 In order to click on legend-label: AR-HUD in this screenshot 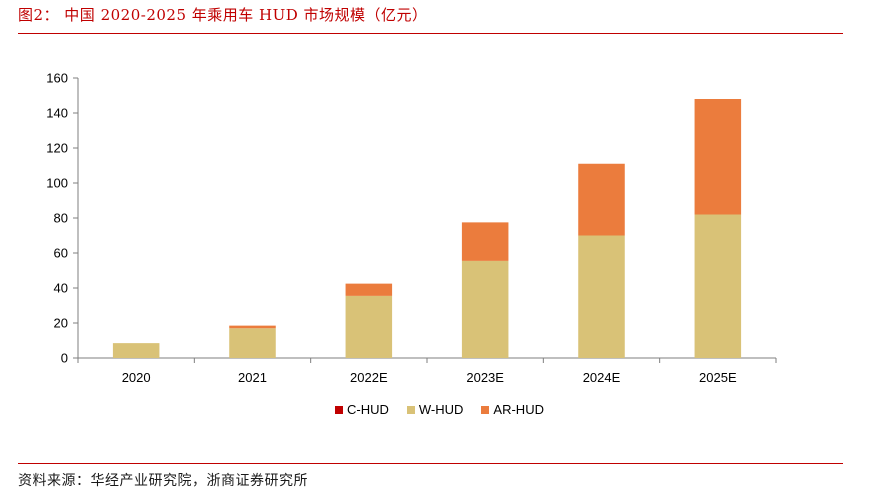, I will do `click(518, 409)`.